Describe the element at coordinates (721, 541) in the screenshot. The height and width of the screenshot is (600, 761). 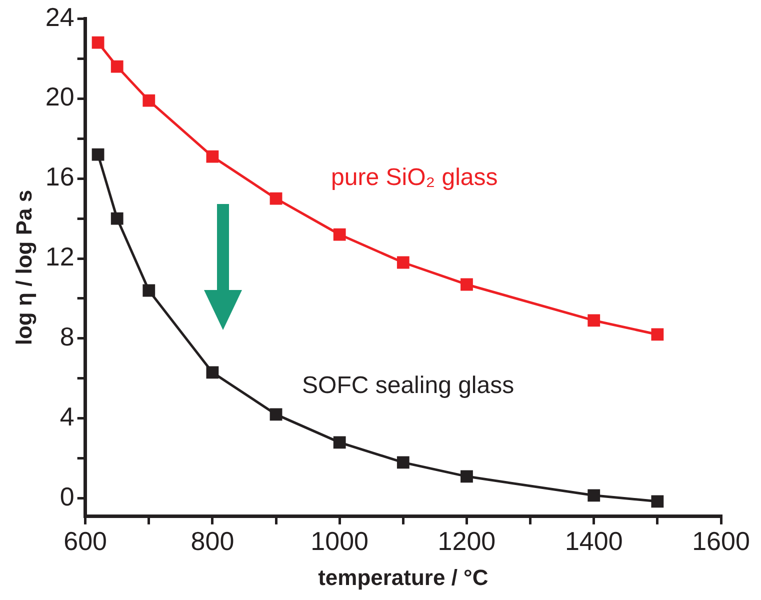
I see `x-tick-label: 1600` at that location.